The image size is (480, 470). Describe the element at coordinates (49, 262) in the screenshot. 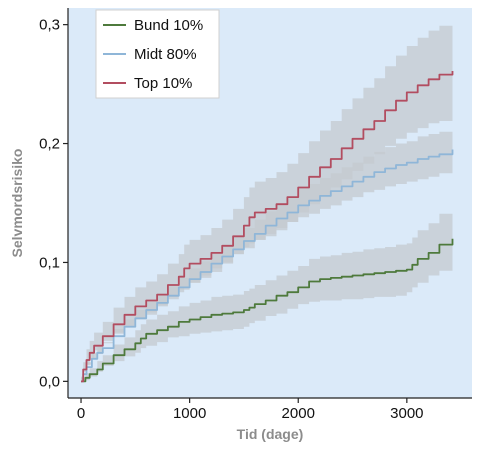

I see `y-tick-label: 0,1` at that location.